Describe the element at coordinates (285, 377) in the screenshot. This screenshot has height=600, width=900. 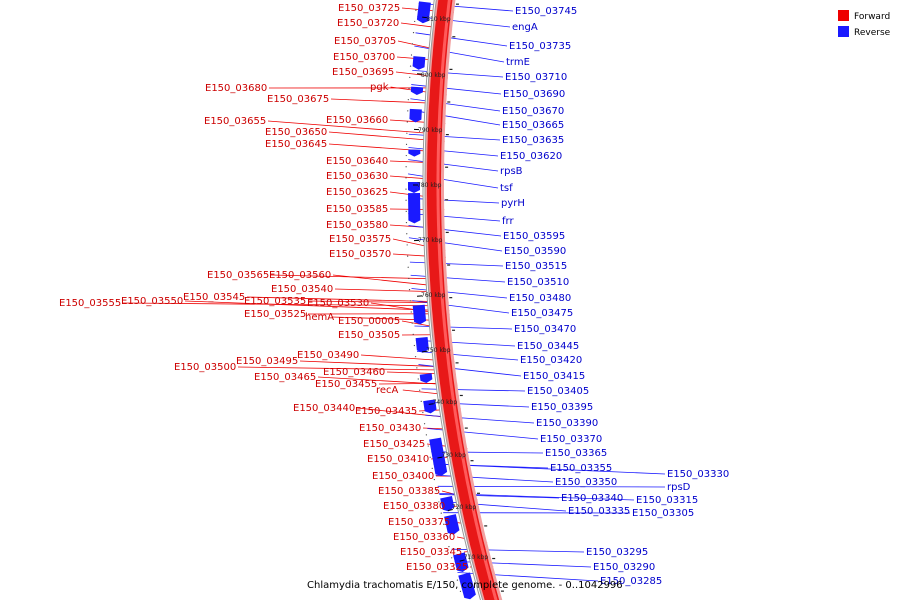
I see `forward-gene-label: E150_03465` at that location.